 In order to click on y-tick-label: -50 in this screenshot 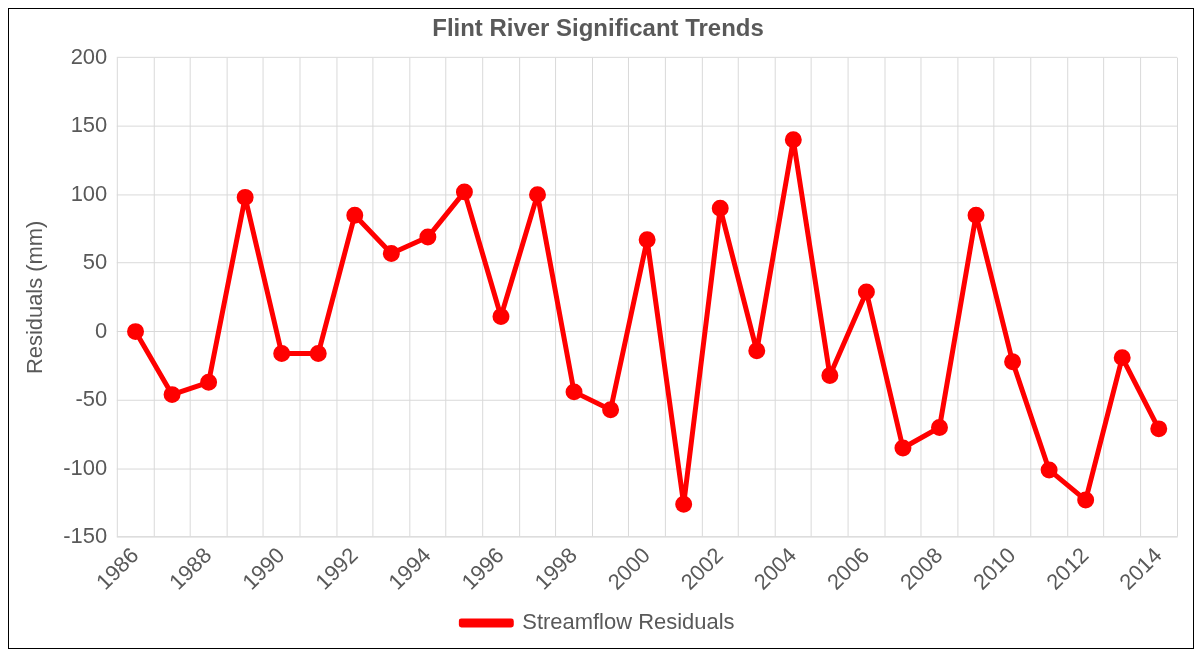, I will do `click(91, 399)`.